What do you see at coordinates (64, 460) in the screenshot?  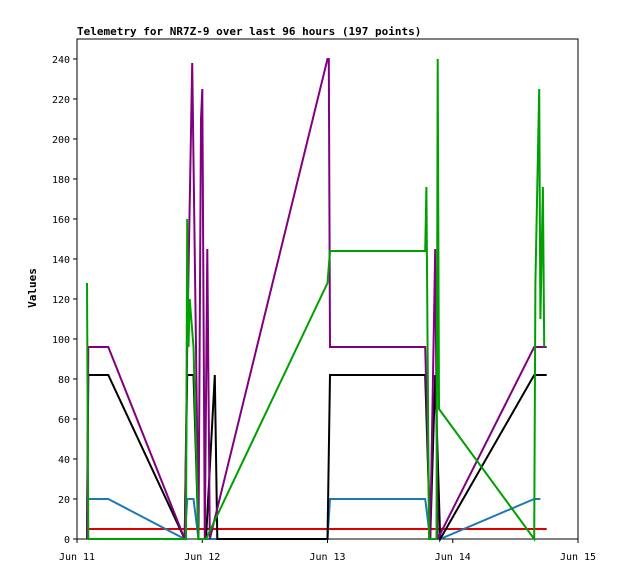 I see `y-tick-label: 40` at bounding box center [64, 460].